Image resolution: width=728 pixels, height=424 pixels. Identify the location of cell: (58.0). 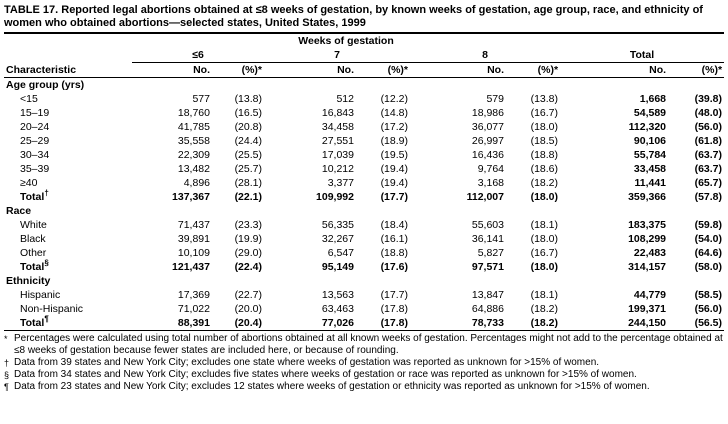
(708, 267).